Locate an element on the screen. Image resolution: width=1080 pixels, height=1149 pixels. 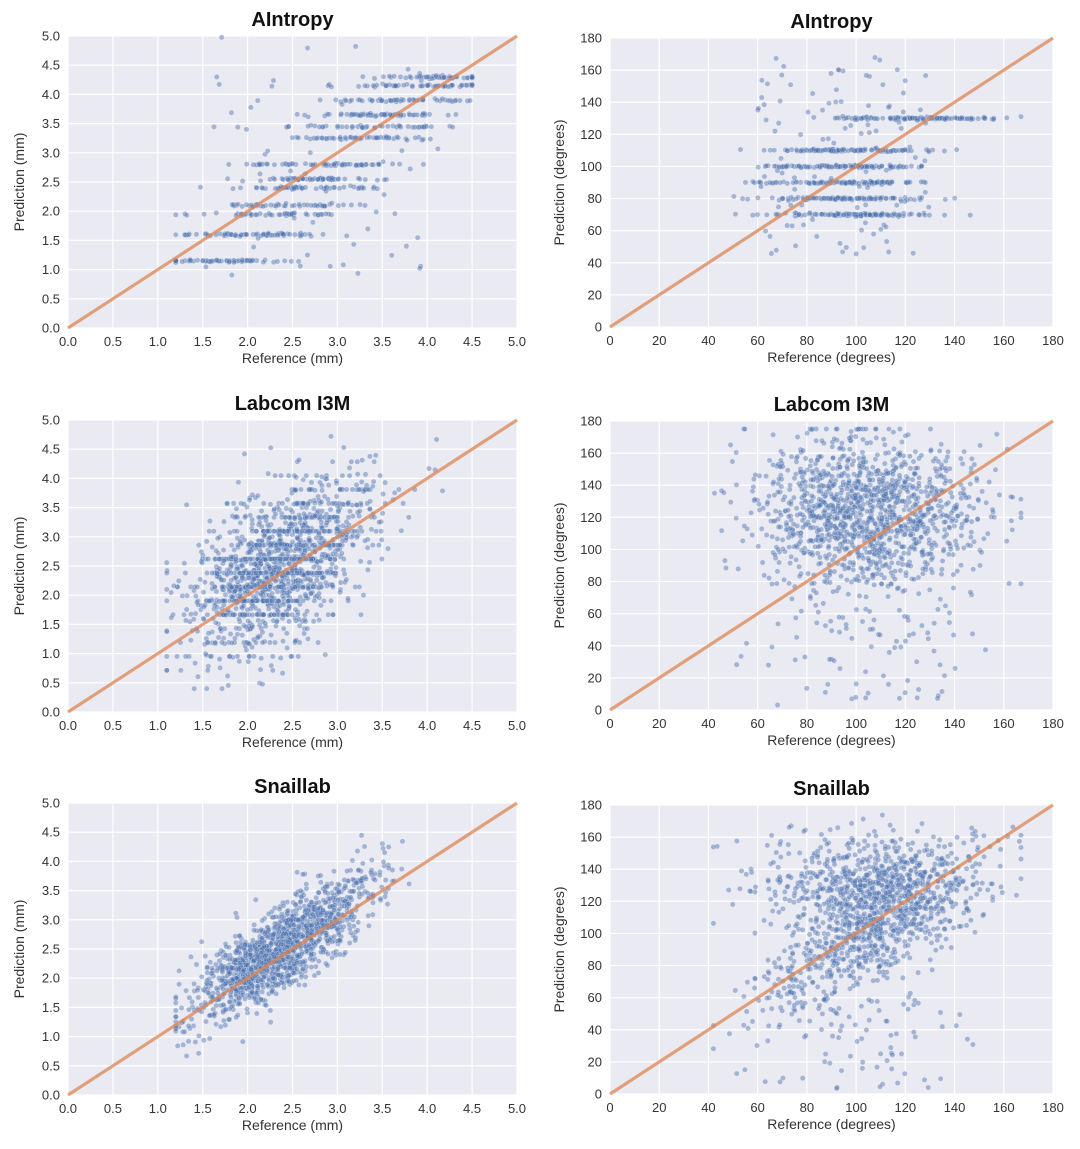
y-tick-label: 3.0 is located at coordinates (51, 536).